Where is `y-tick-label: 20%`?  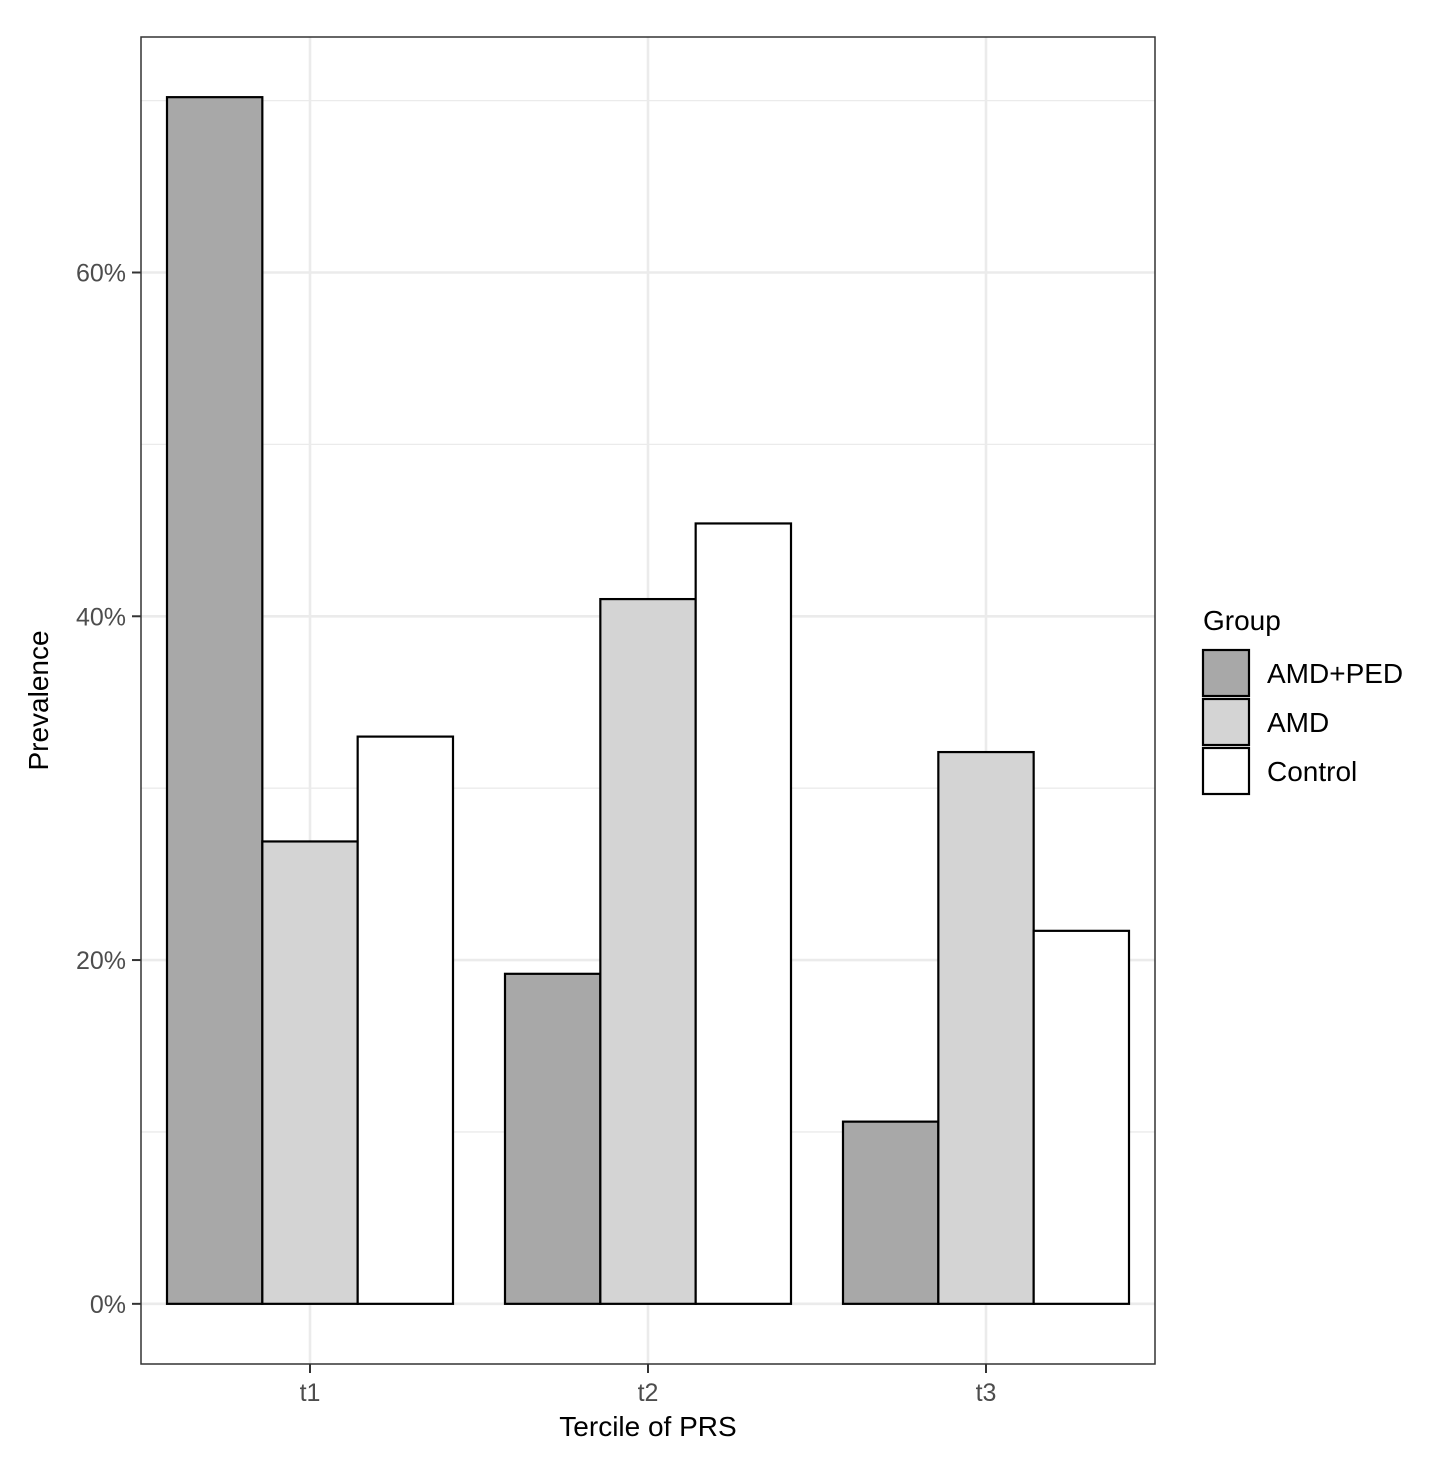 y-tick-label: 20% is located at coordinates (101, 961).